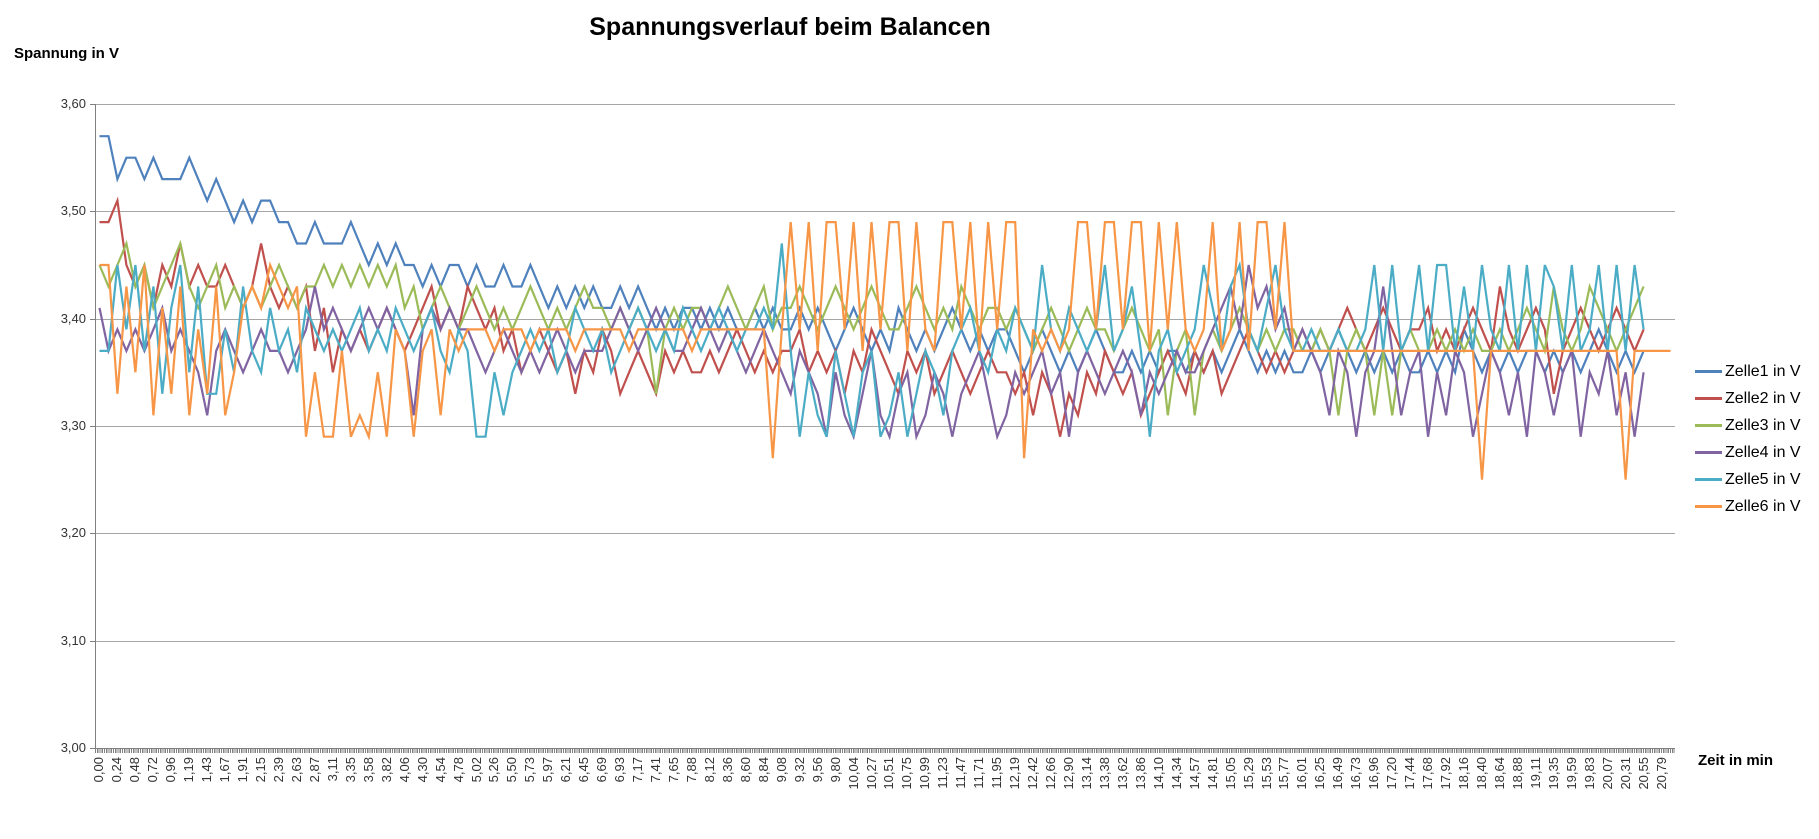 The width and height of the screenshot is (1819, 839). I want to click on x-tick-label: 12,90, so click(1069, 773).